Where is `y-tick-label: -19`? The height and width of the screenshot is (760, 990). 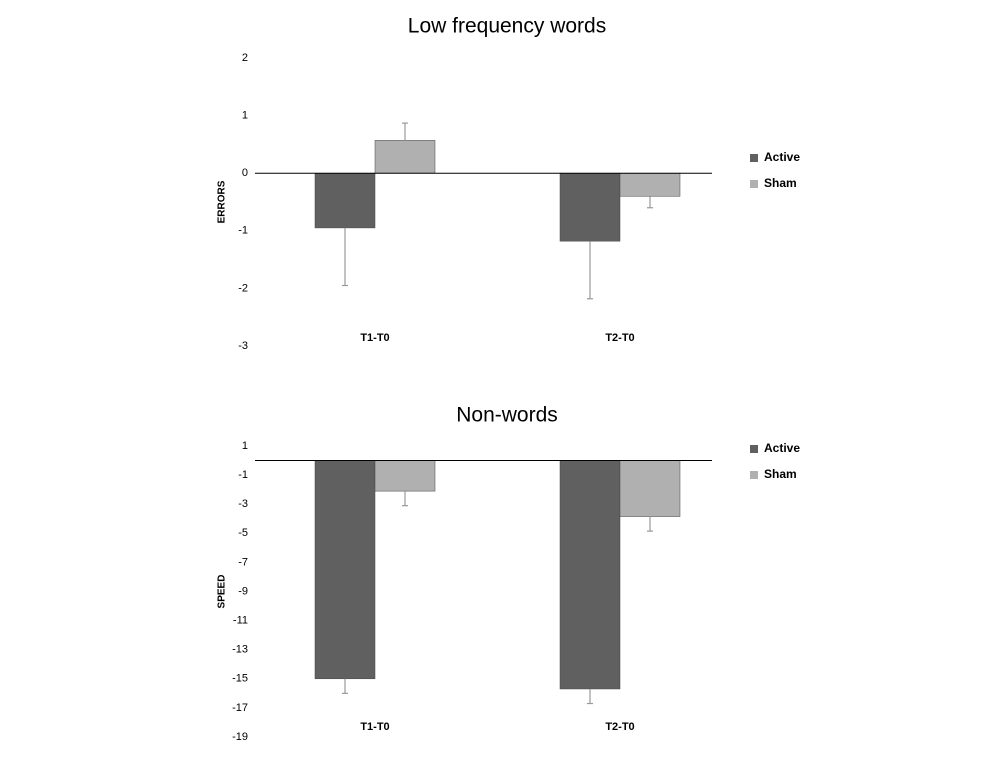 y-tick-label: -19 is located at coordinates (240, 737).